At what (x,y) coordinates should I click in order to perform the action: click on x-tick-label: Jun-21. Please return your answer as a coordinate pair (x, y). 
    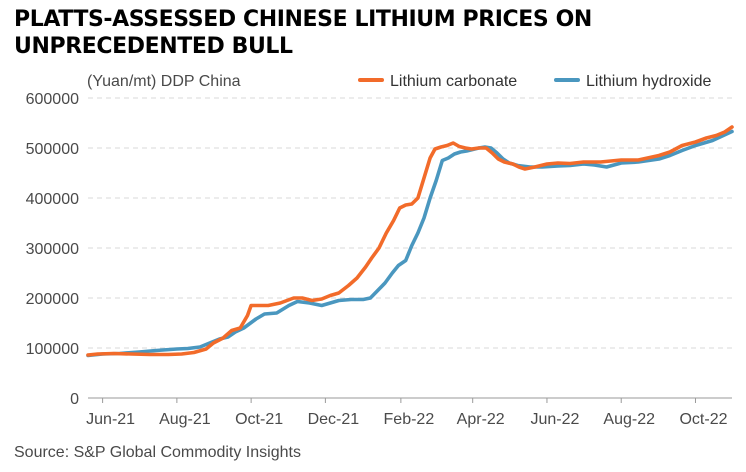
    Looking at the image, I should click on (110, 419).